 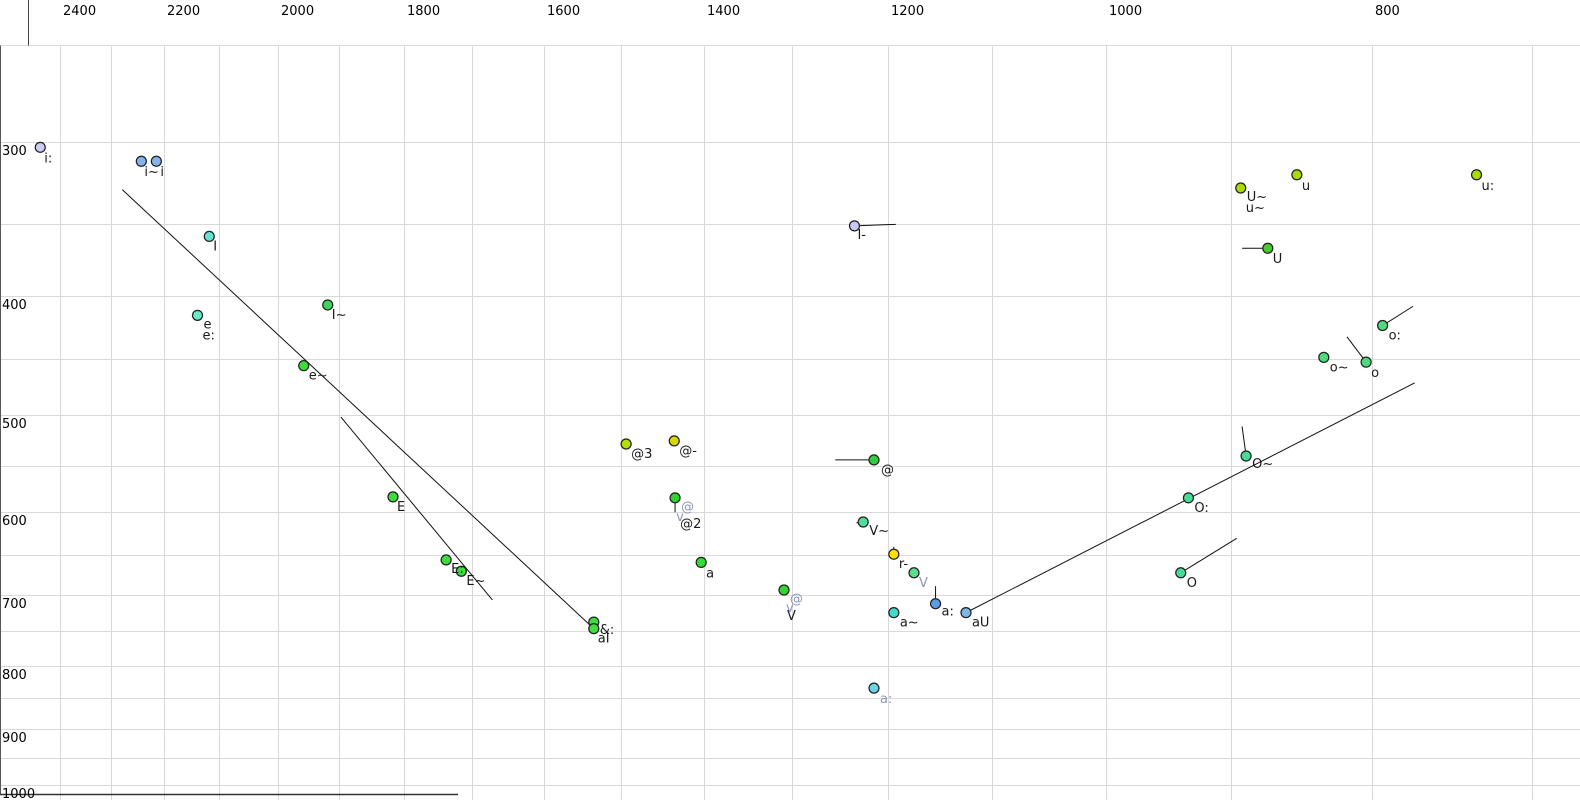 What do you see at coordinates (1255, 208) in the screenshot?
I see `point-label-u~: u~` at bounding box center [1255, 208].